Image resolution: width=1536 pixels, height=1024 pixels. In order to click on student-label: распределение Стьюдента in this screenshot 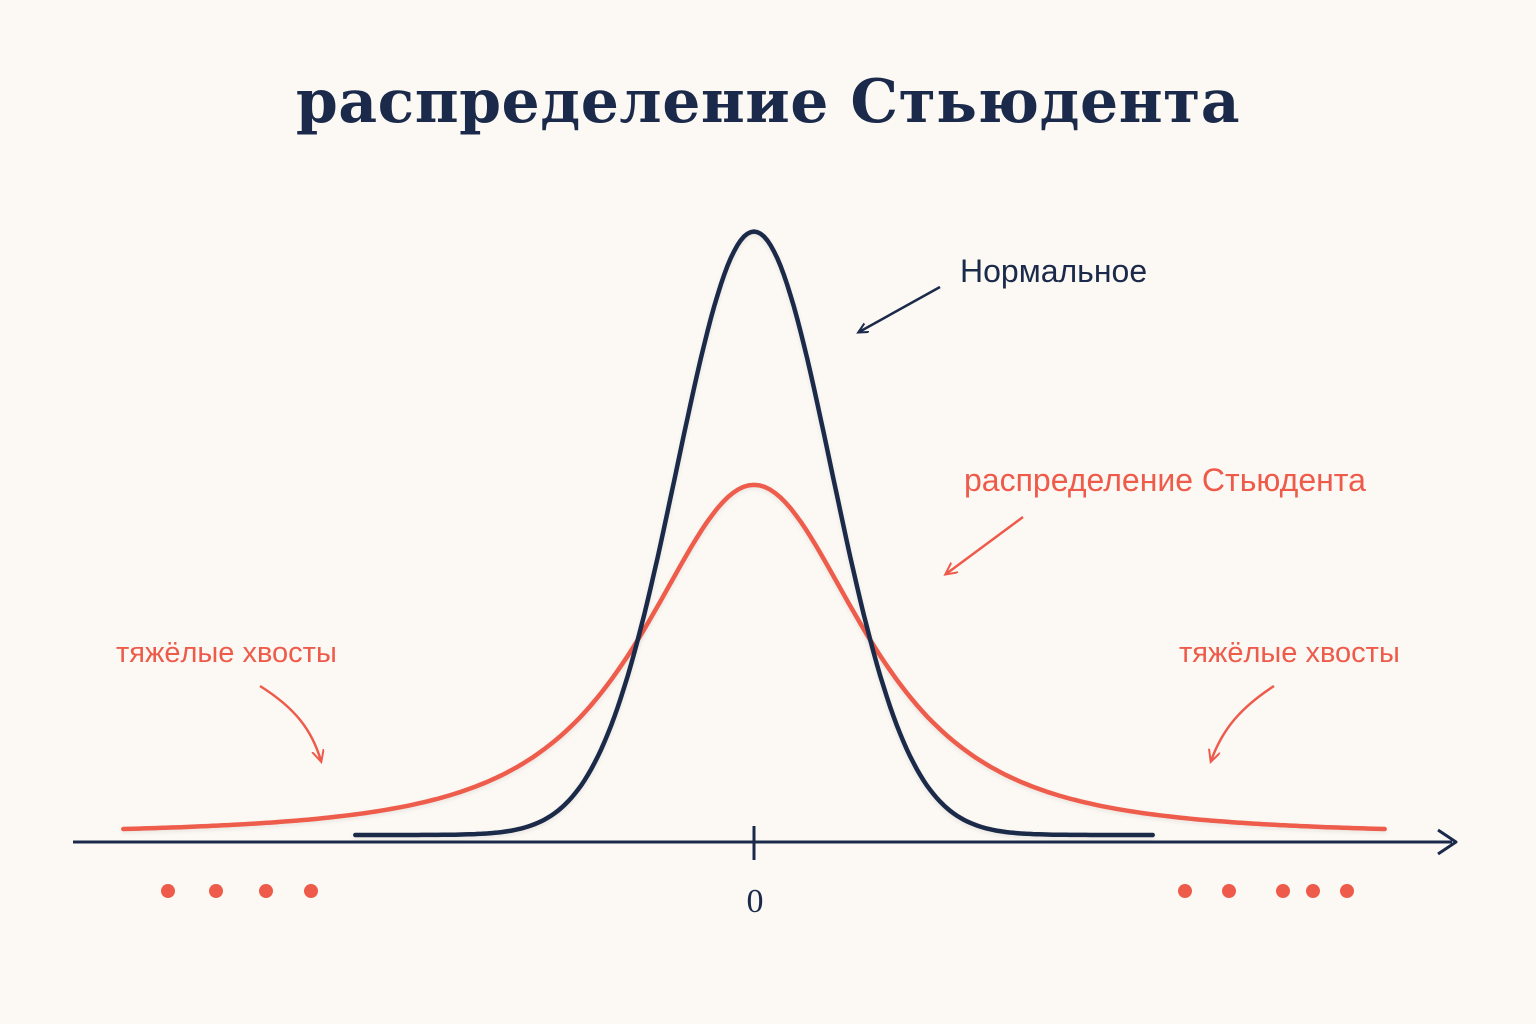, I will do `click(1165, 480)`.